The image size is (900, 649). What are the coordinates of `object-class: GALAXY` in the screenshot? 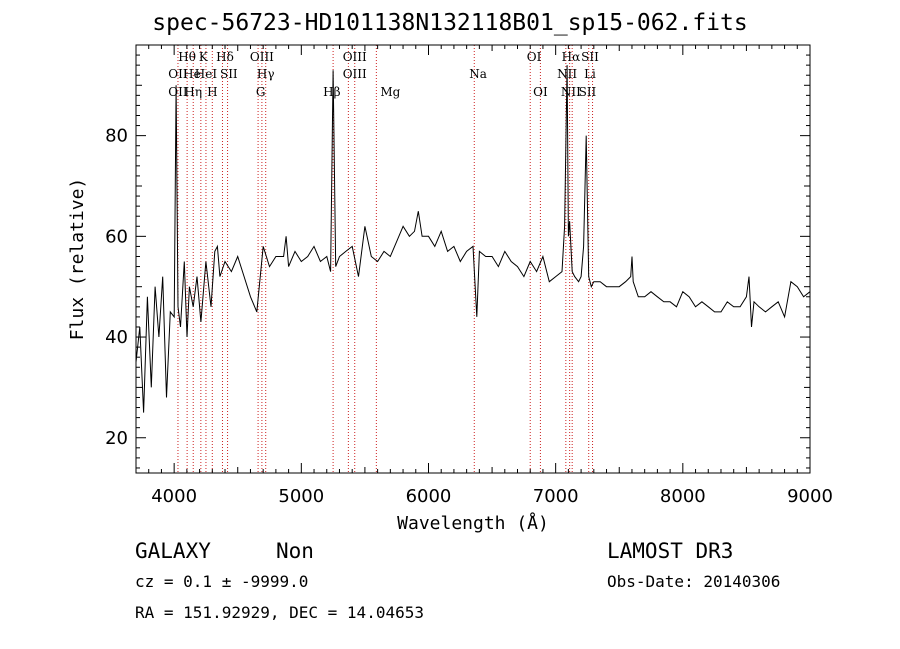 It's located at (173, 551).